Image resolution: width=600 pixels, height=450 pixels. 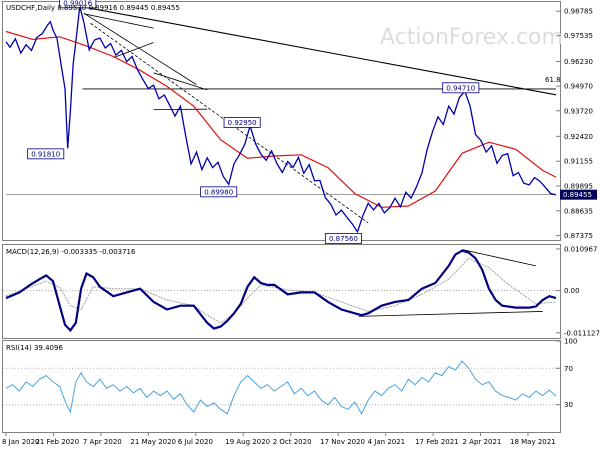 What do you see at coordinates (21, 442) in the screenshot?
I see `date-tick-label: 8 Jan 2020` at bounding box center [21, 442].